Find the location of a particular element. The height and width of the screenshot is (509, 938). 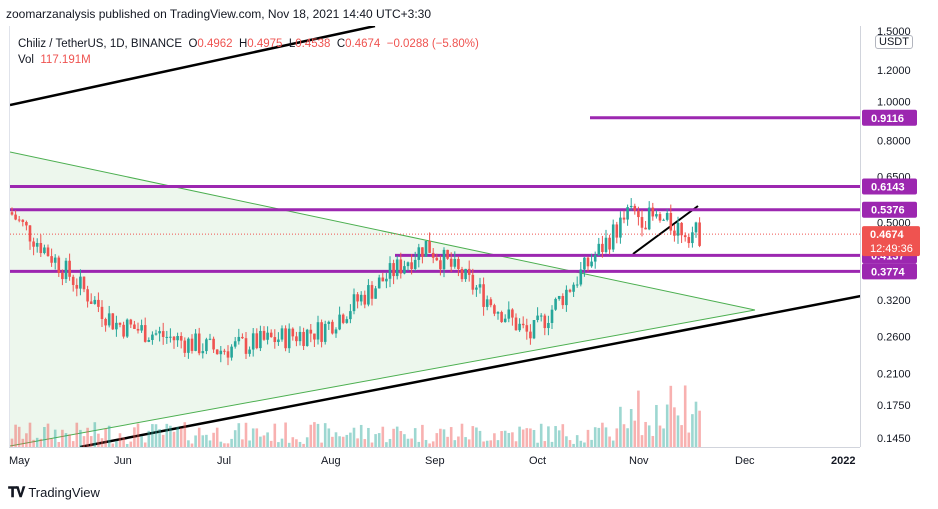

time-tick-label: Jun is located at coordinates (123, 461).